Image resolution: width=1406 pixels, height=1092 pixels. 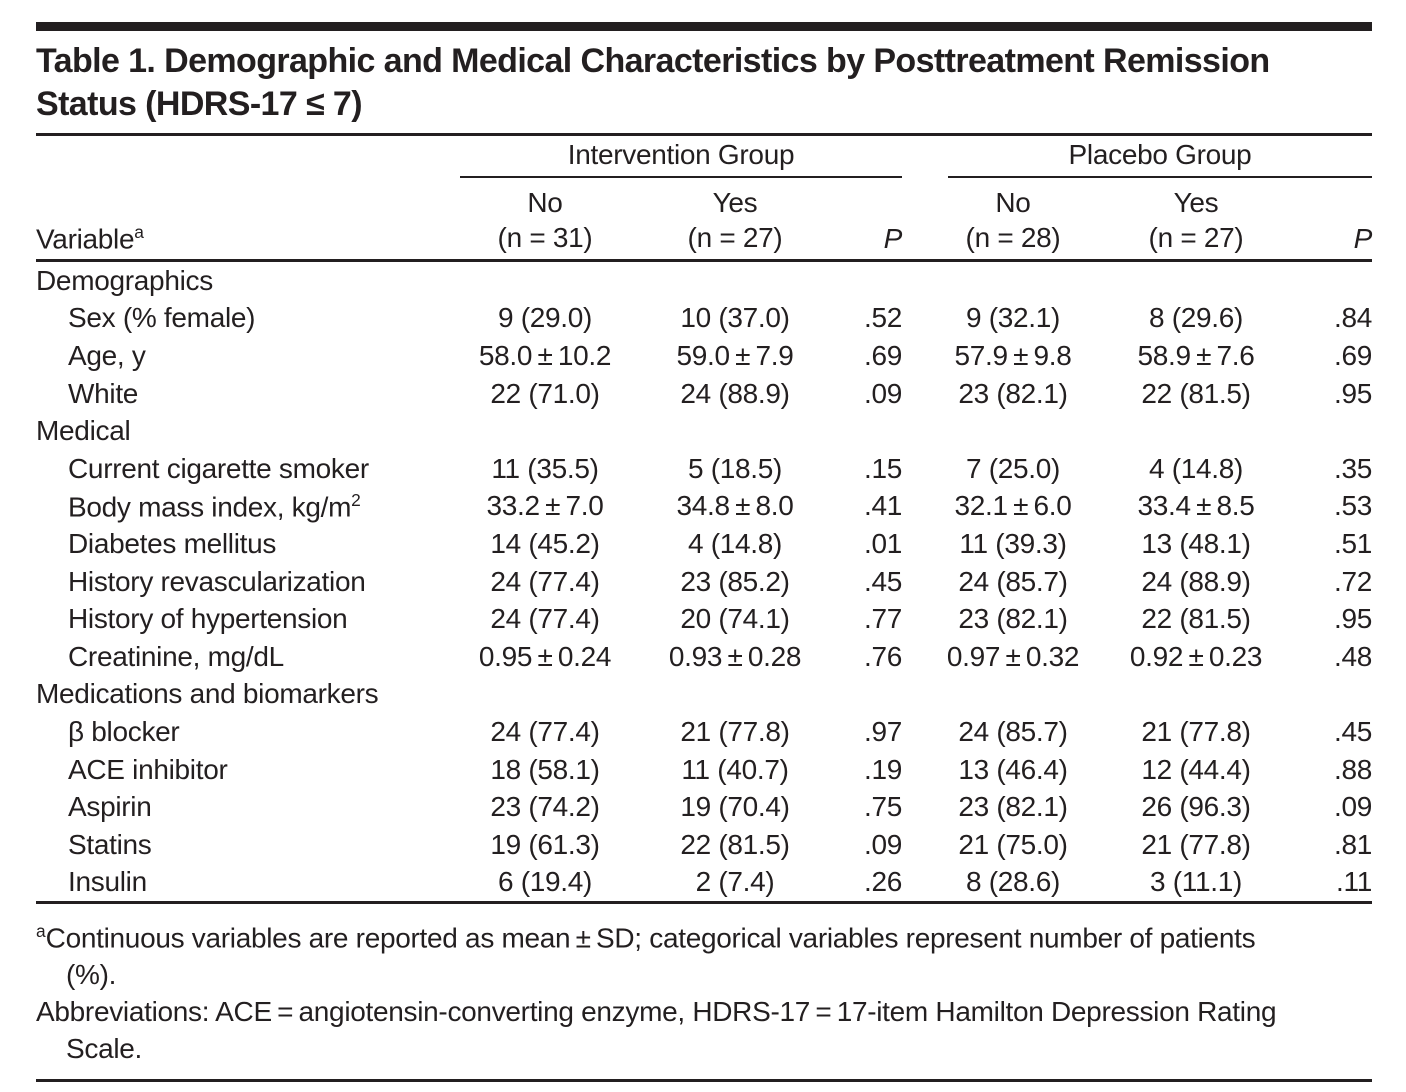 I want to click on p-value-cell: .09, so click(x=1352, y=807).